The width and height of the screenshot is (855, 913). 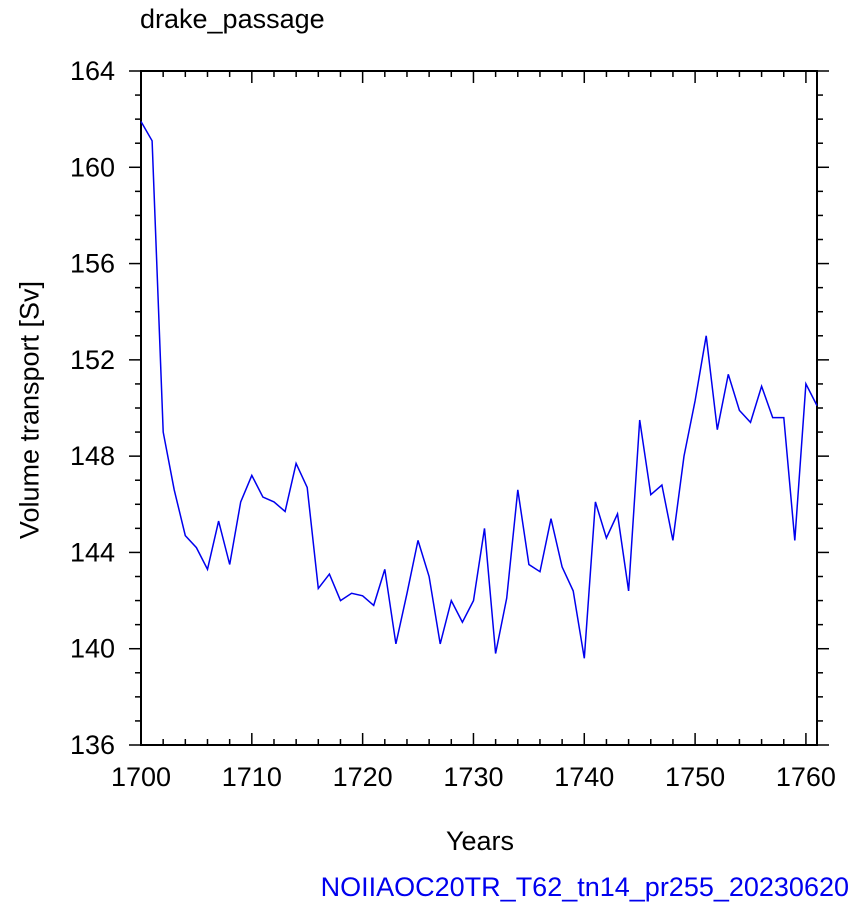 I want to click on y-tick-label: 152, so click(x=92, y=360).